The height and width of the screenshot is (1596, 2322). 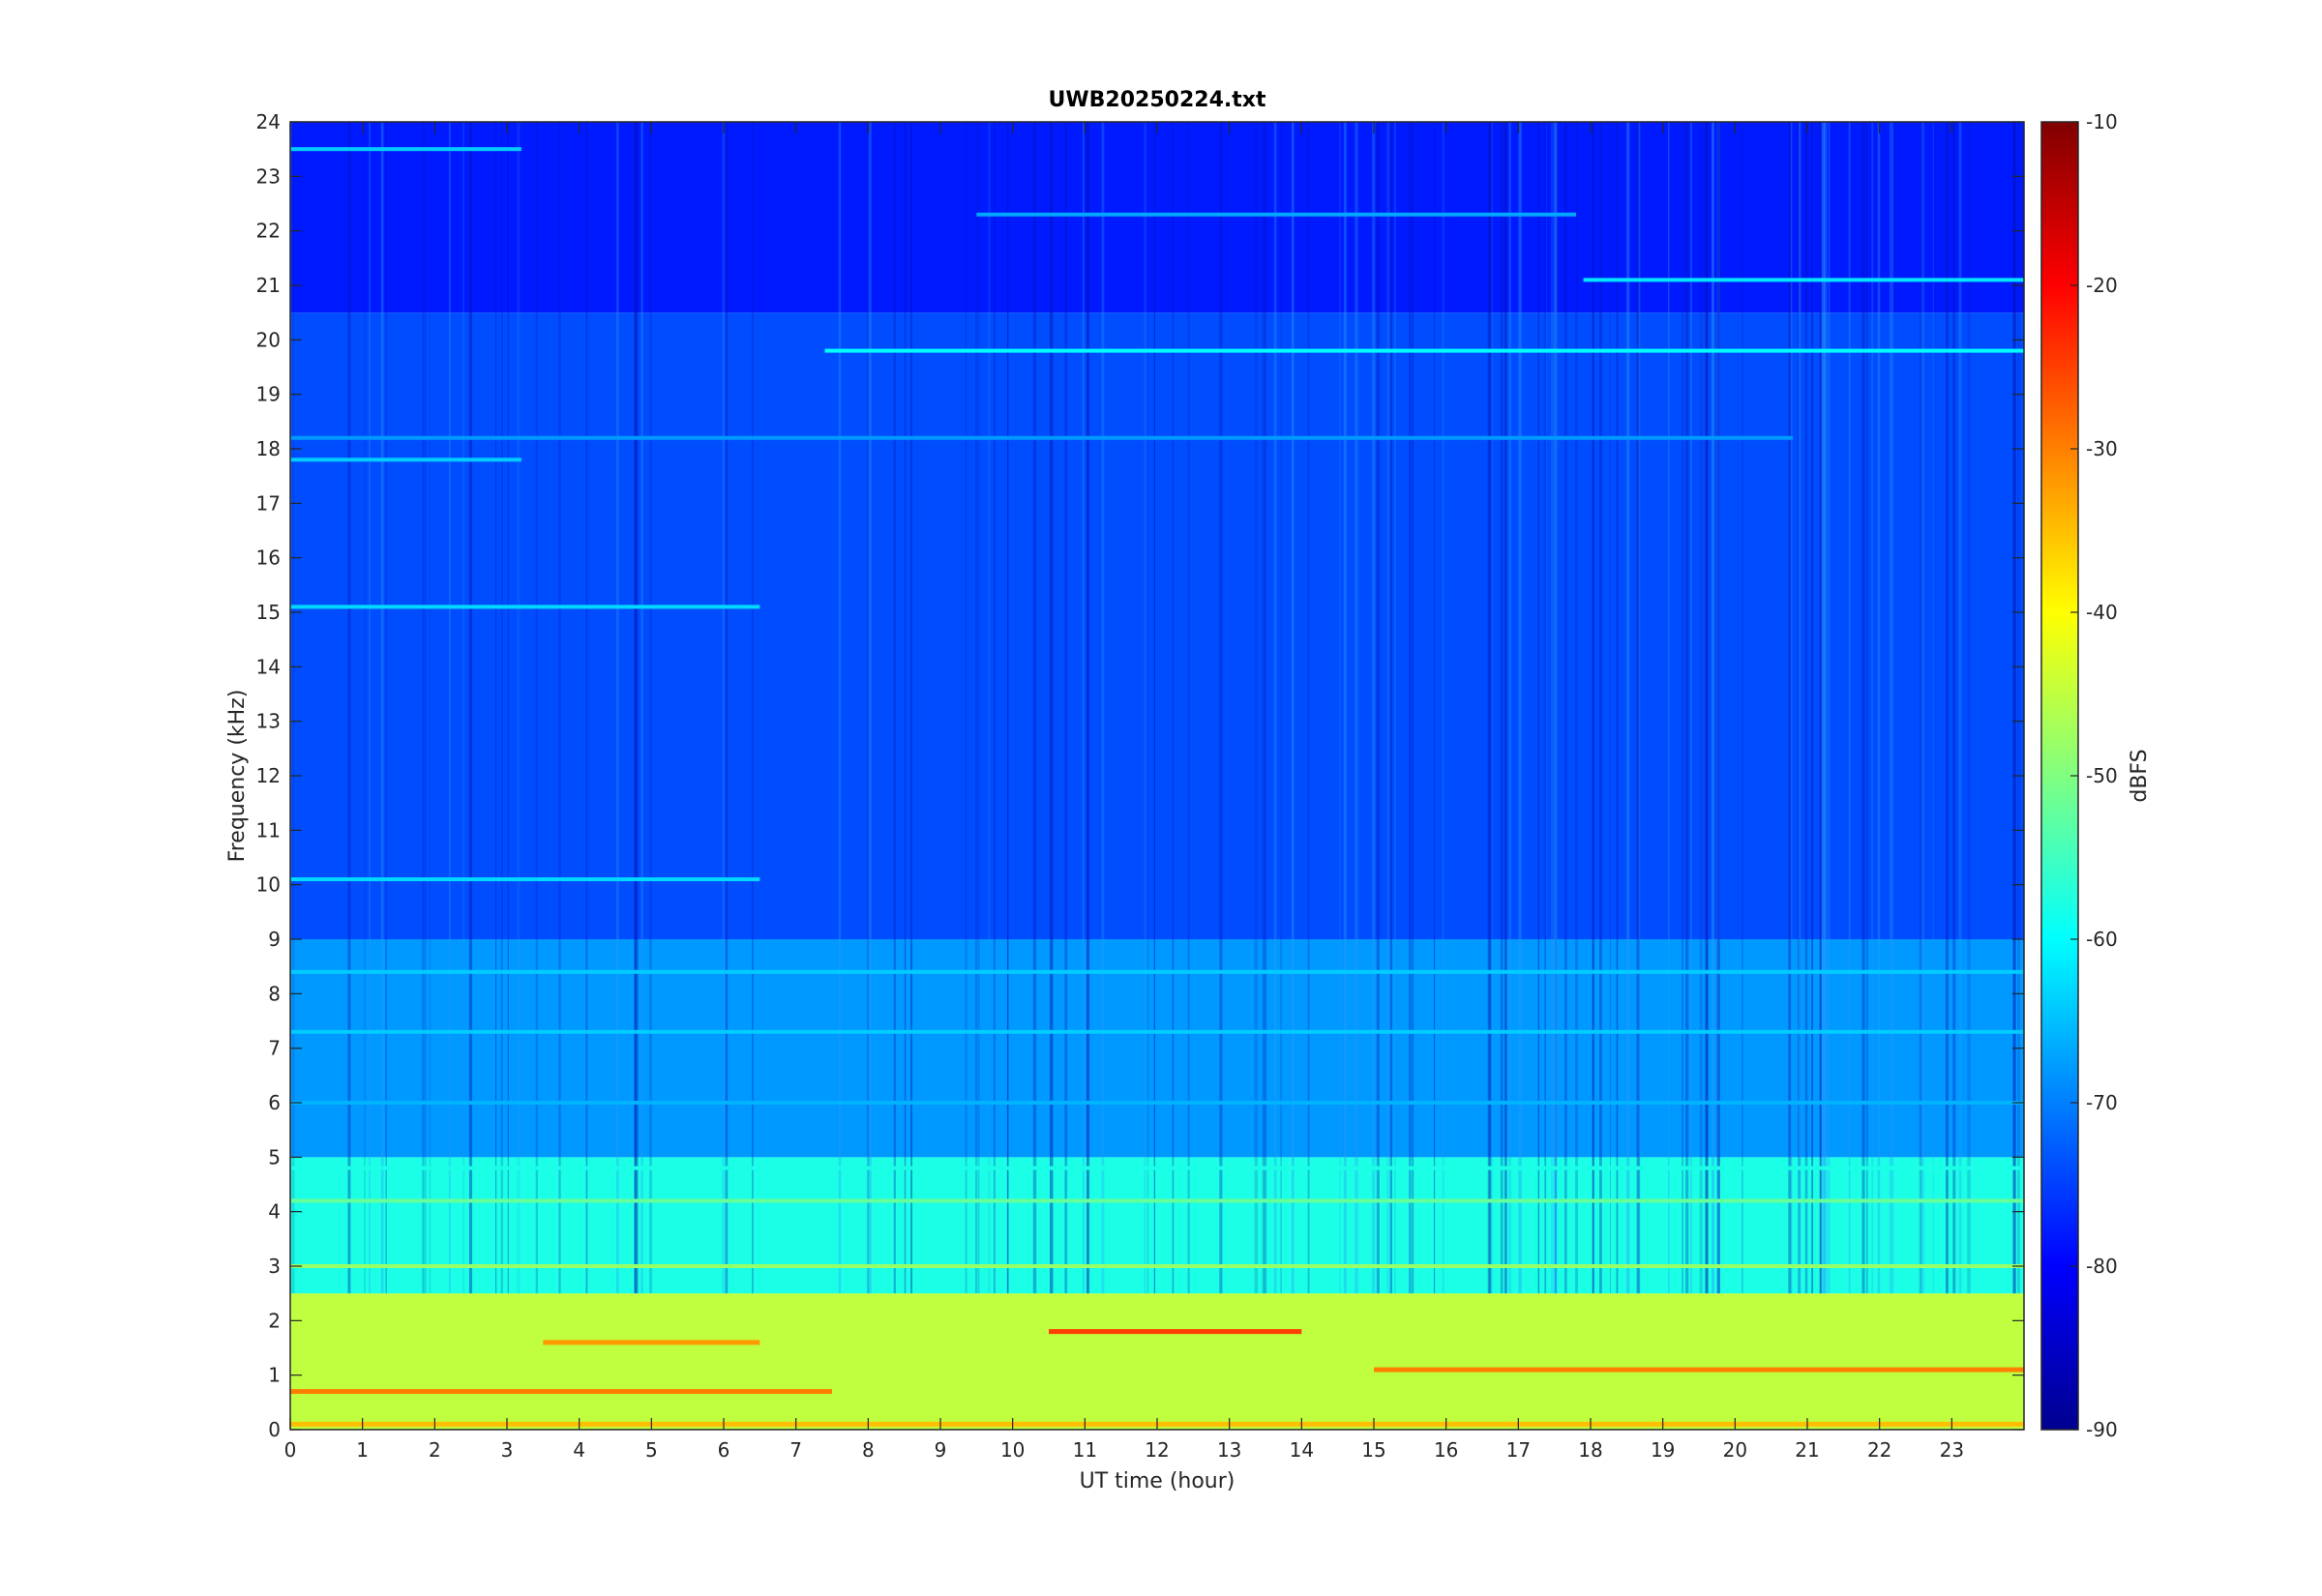 I want to click on y-tick-label: 20, so click(x=268, y=339).